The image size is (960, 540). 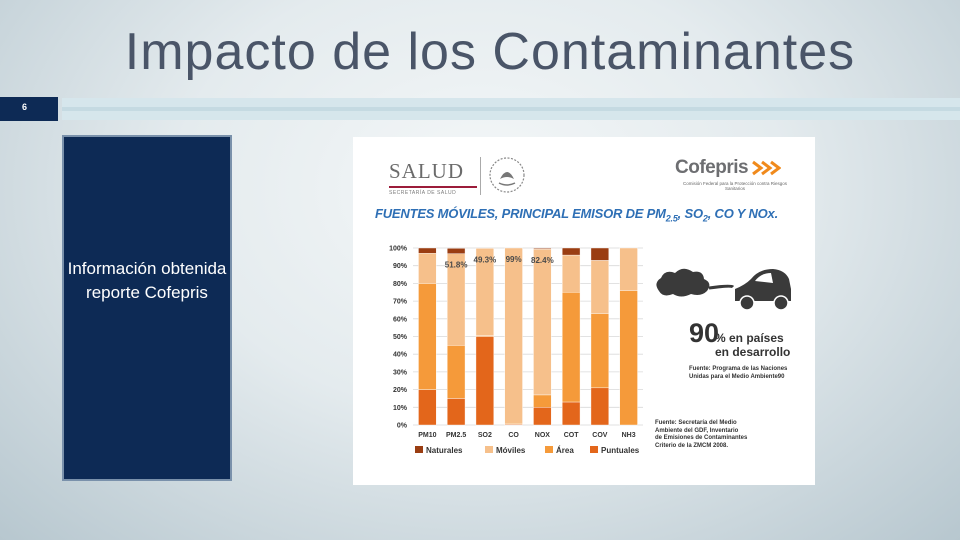 What do you see at coordinates (398, 249) in the screenshot?
I see `y-tick-label: 100%` at bounding box center [398, 249].